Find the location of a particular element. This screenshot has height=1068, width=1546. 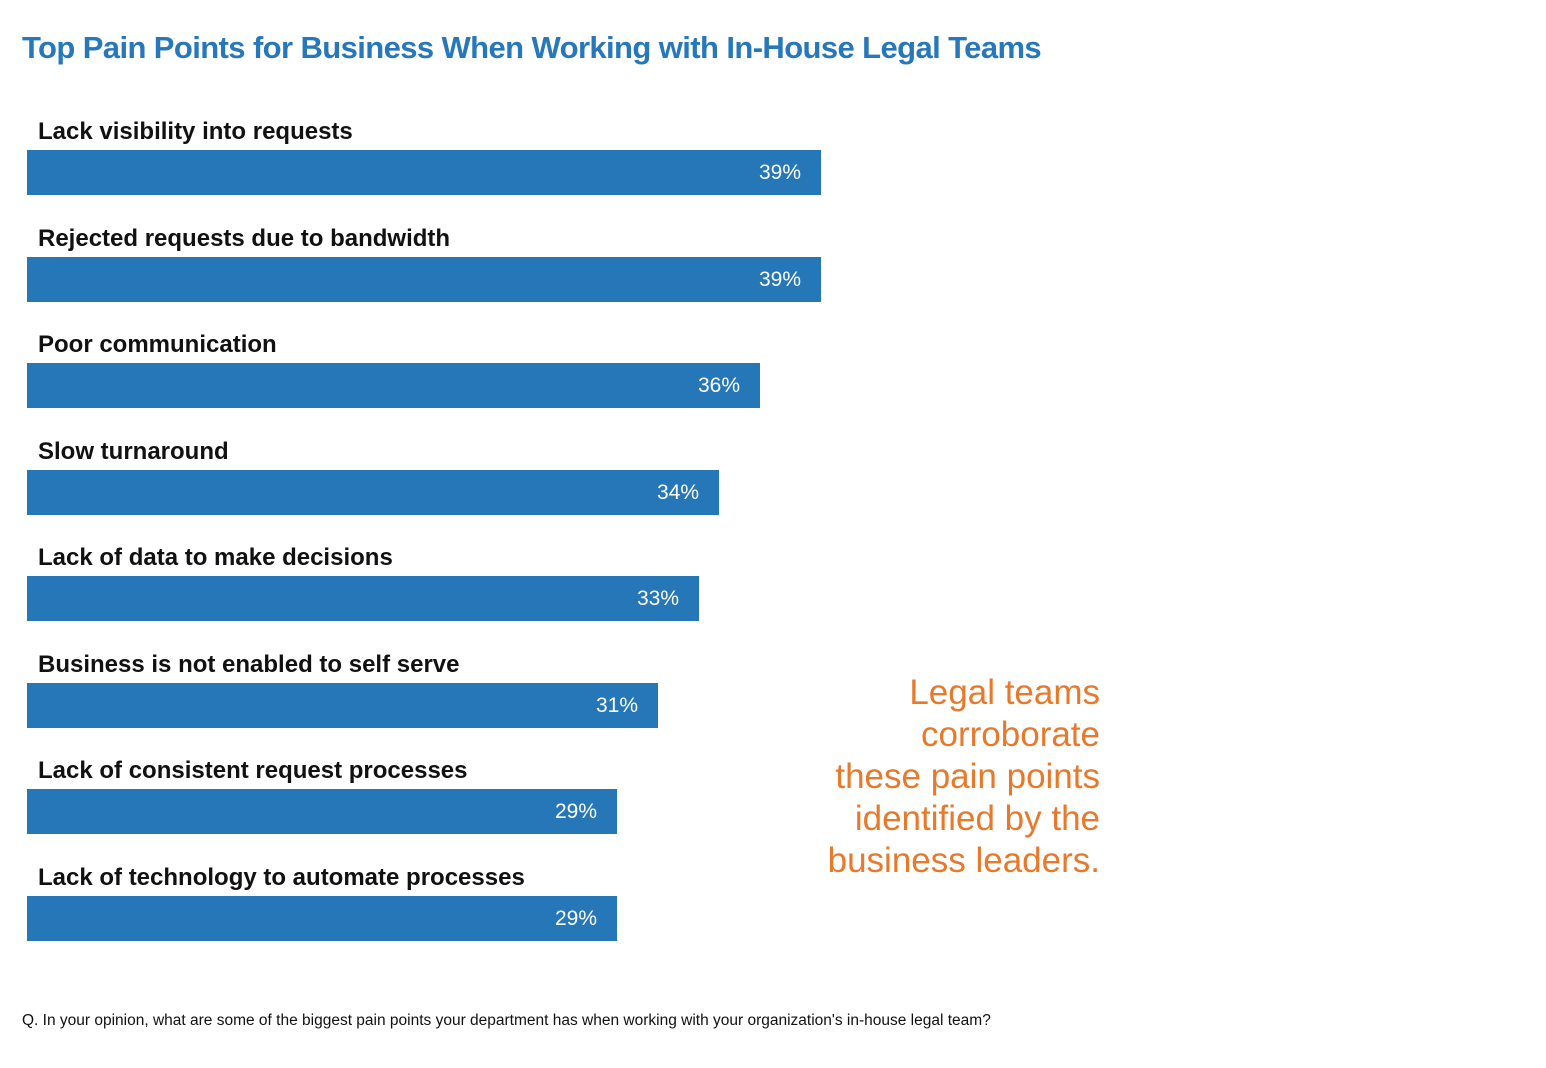

bar: 34% is located at coordinates (373, 492).